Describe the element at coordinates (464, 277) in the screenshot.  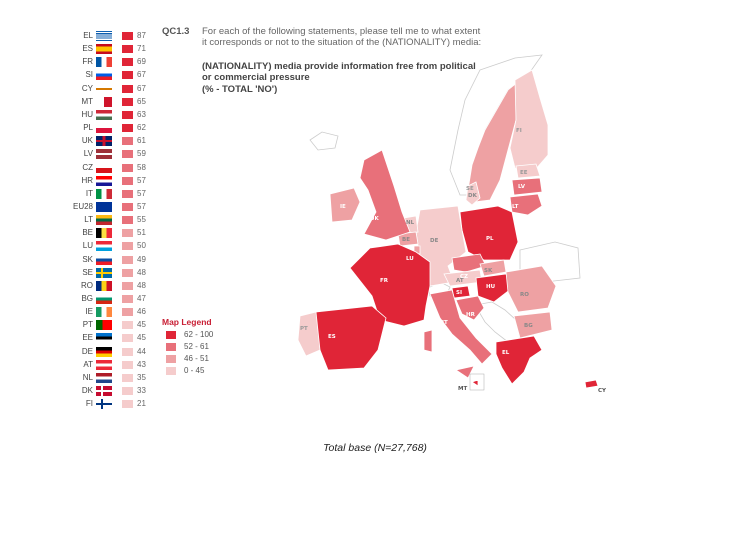
I see `map-label: CZ` at that location.